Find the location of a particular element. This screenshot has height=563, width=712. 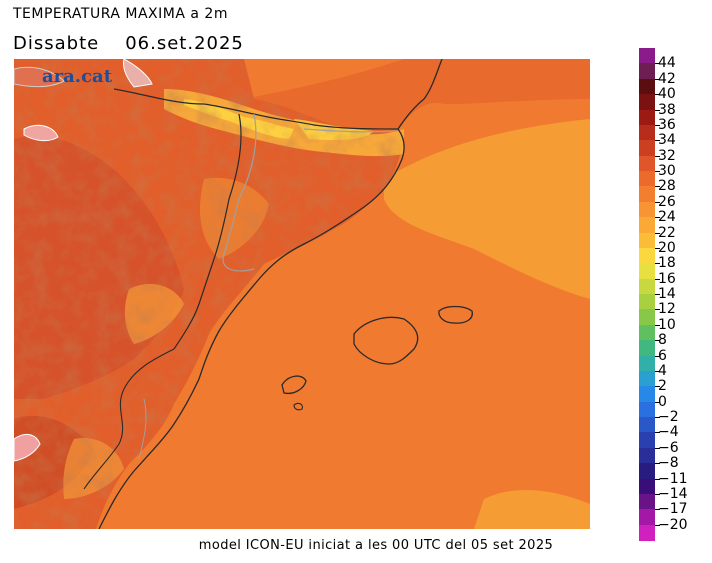

warm-sea-south is located at coordinates (532, 509).